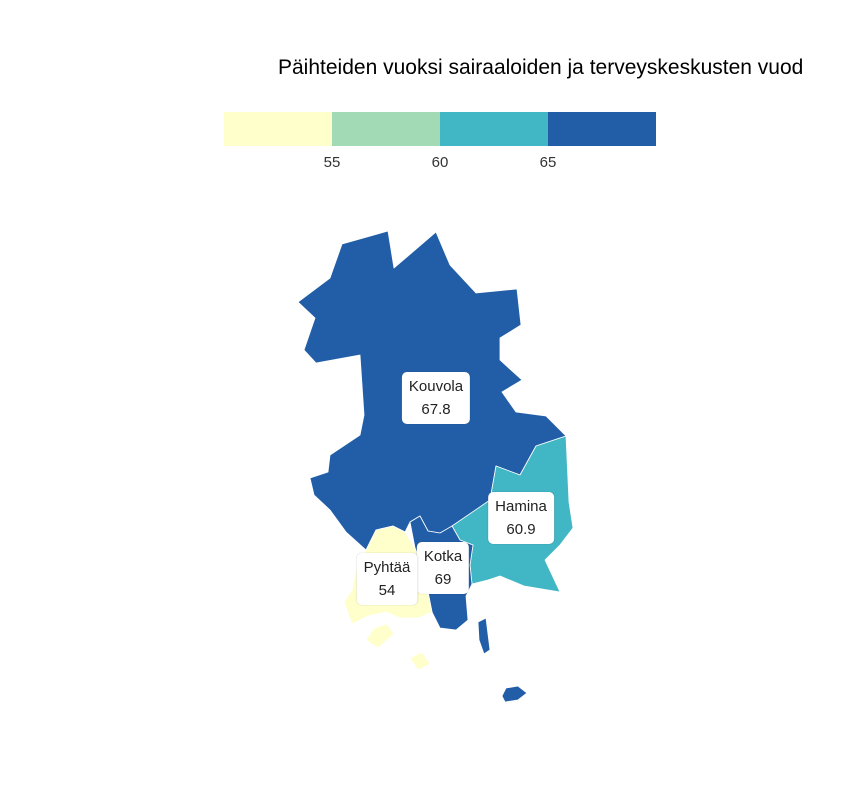 This screenshot has height=792, width=864. What do you see at coordinates (387, 590) in the screenshot?
I see `label-pyhtaa-value: 54` at bounding box center [387, 590].